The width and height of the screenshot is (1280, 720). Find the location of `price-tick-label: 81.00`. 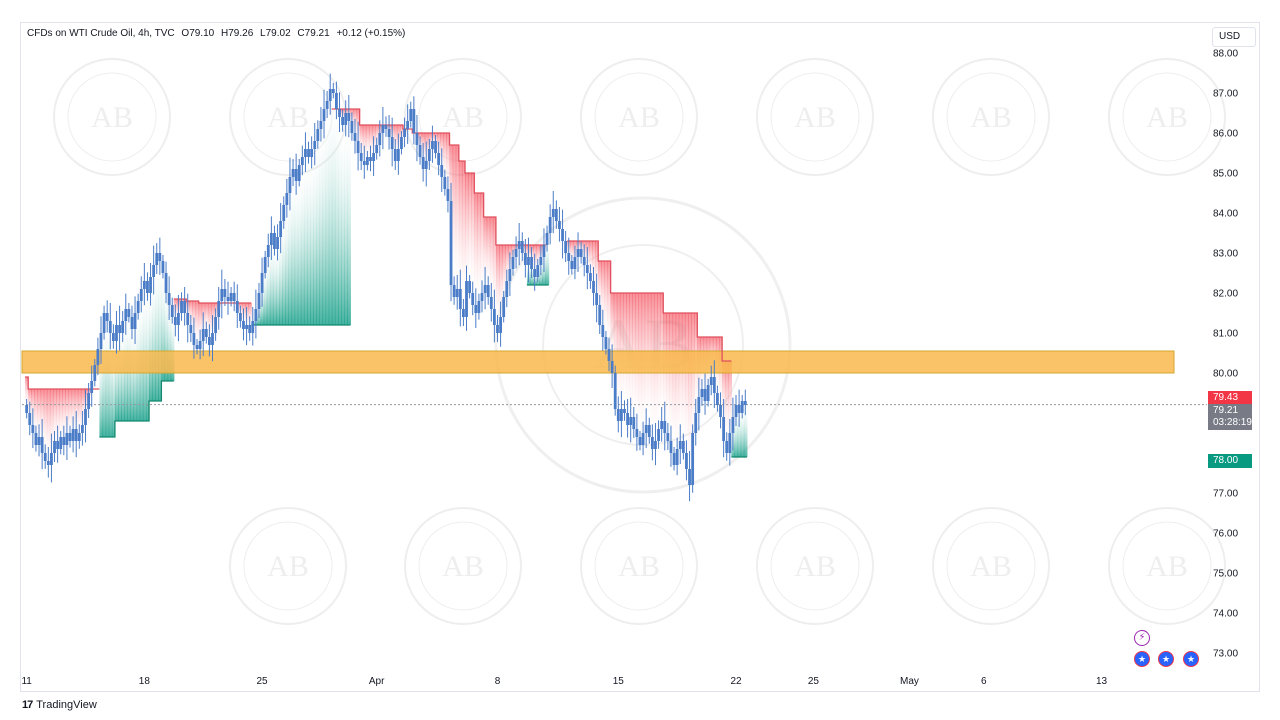

price-tick-label: 81.00 is located at coordinates (1225, 334).